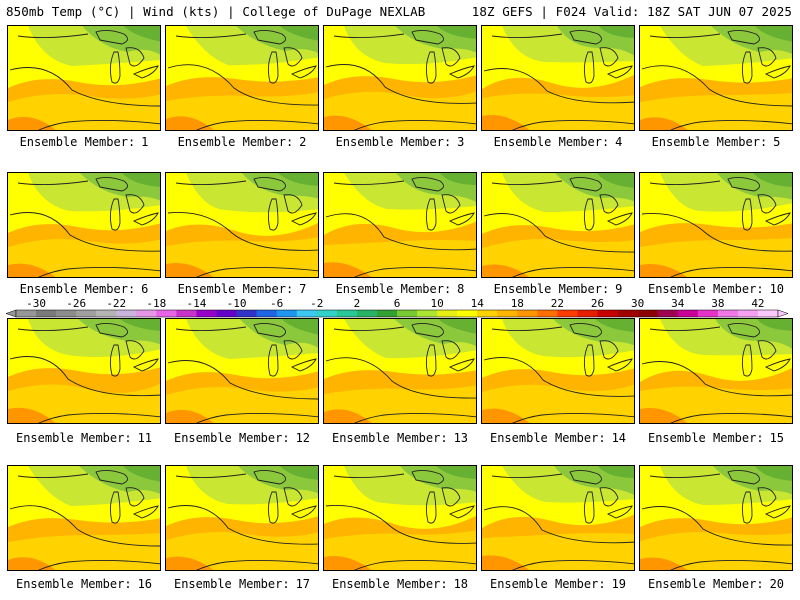 Image resolution: width=800 pixels, height=600 pixels. I want to click on member-number: 8, so click(461, 289).